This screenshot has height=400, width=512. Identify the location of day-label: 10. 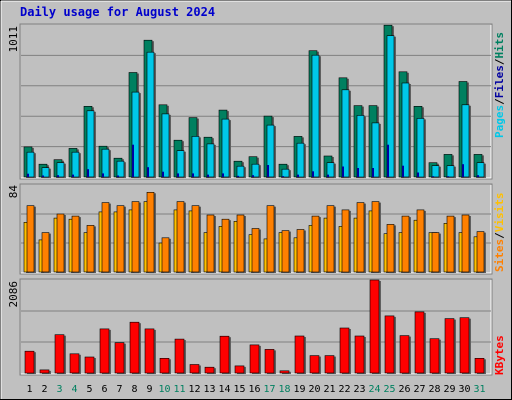
(164, 389).